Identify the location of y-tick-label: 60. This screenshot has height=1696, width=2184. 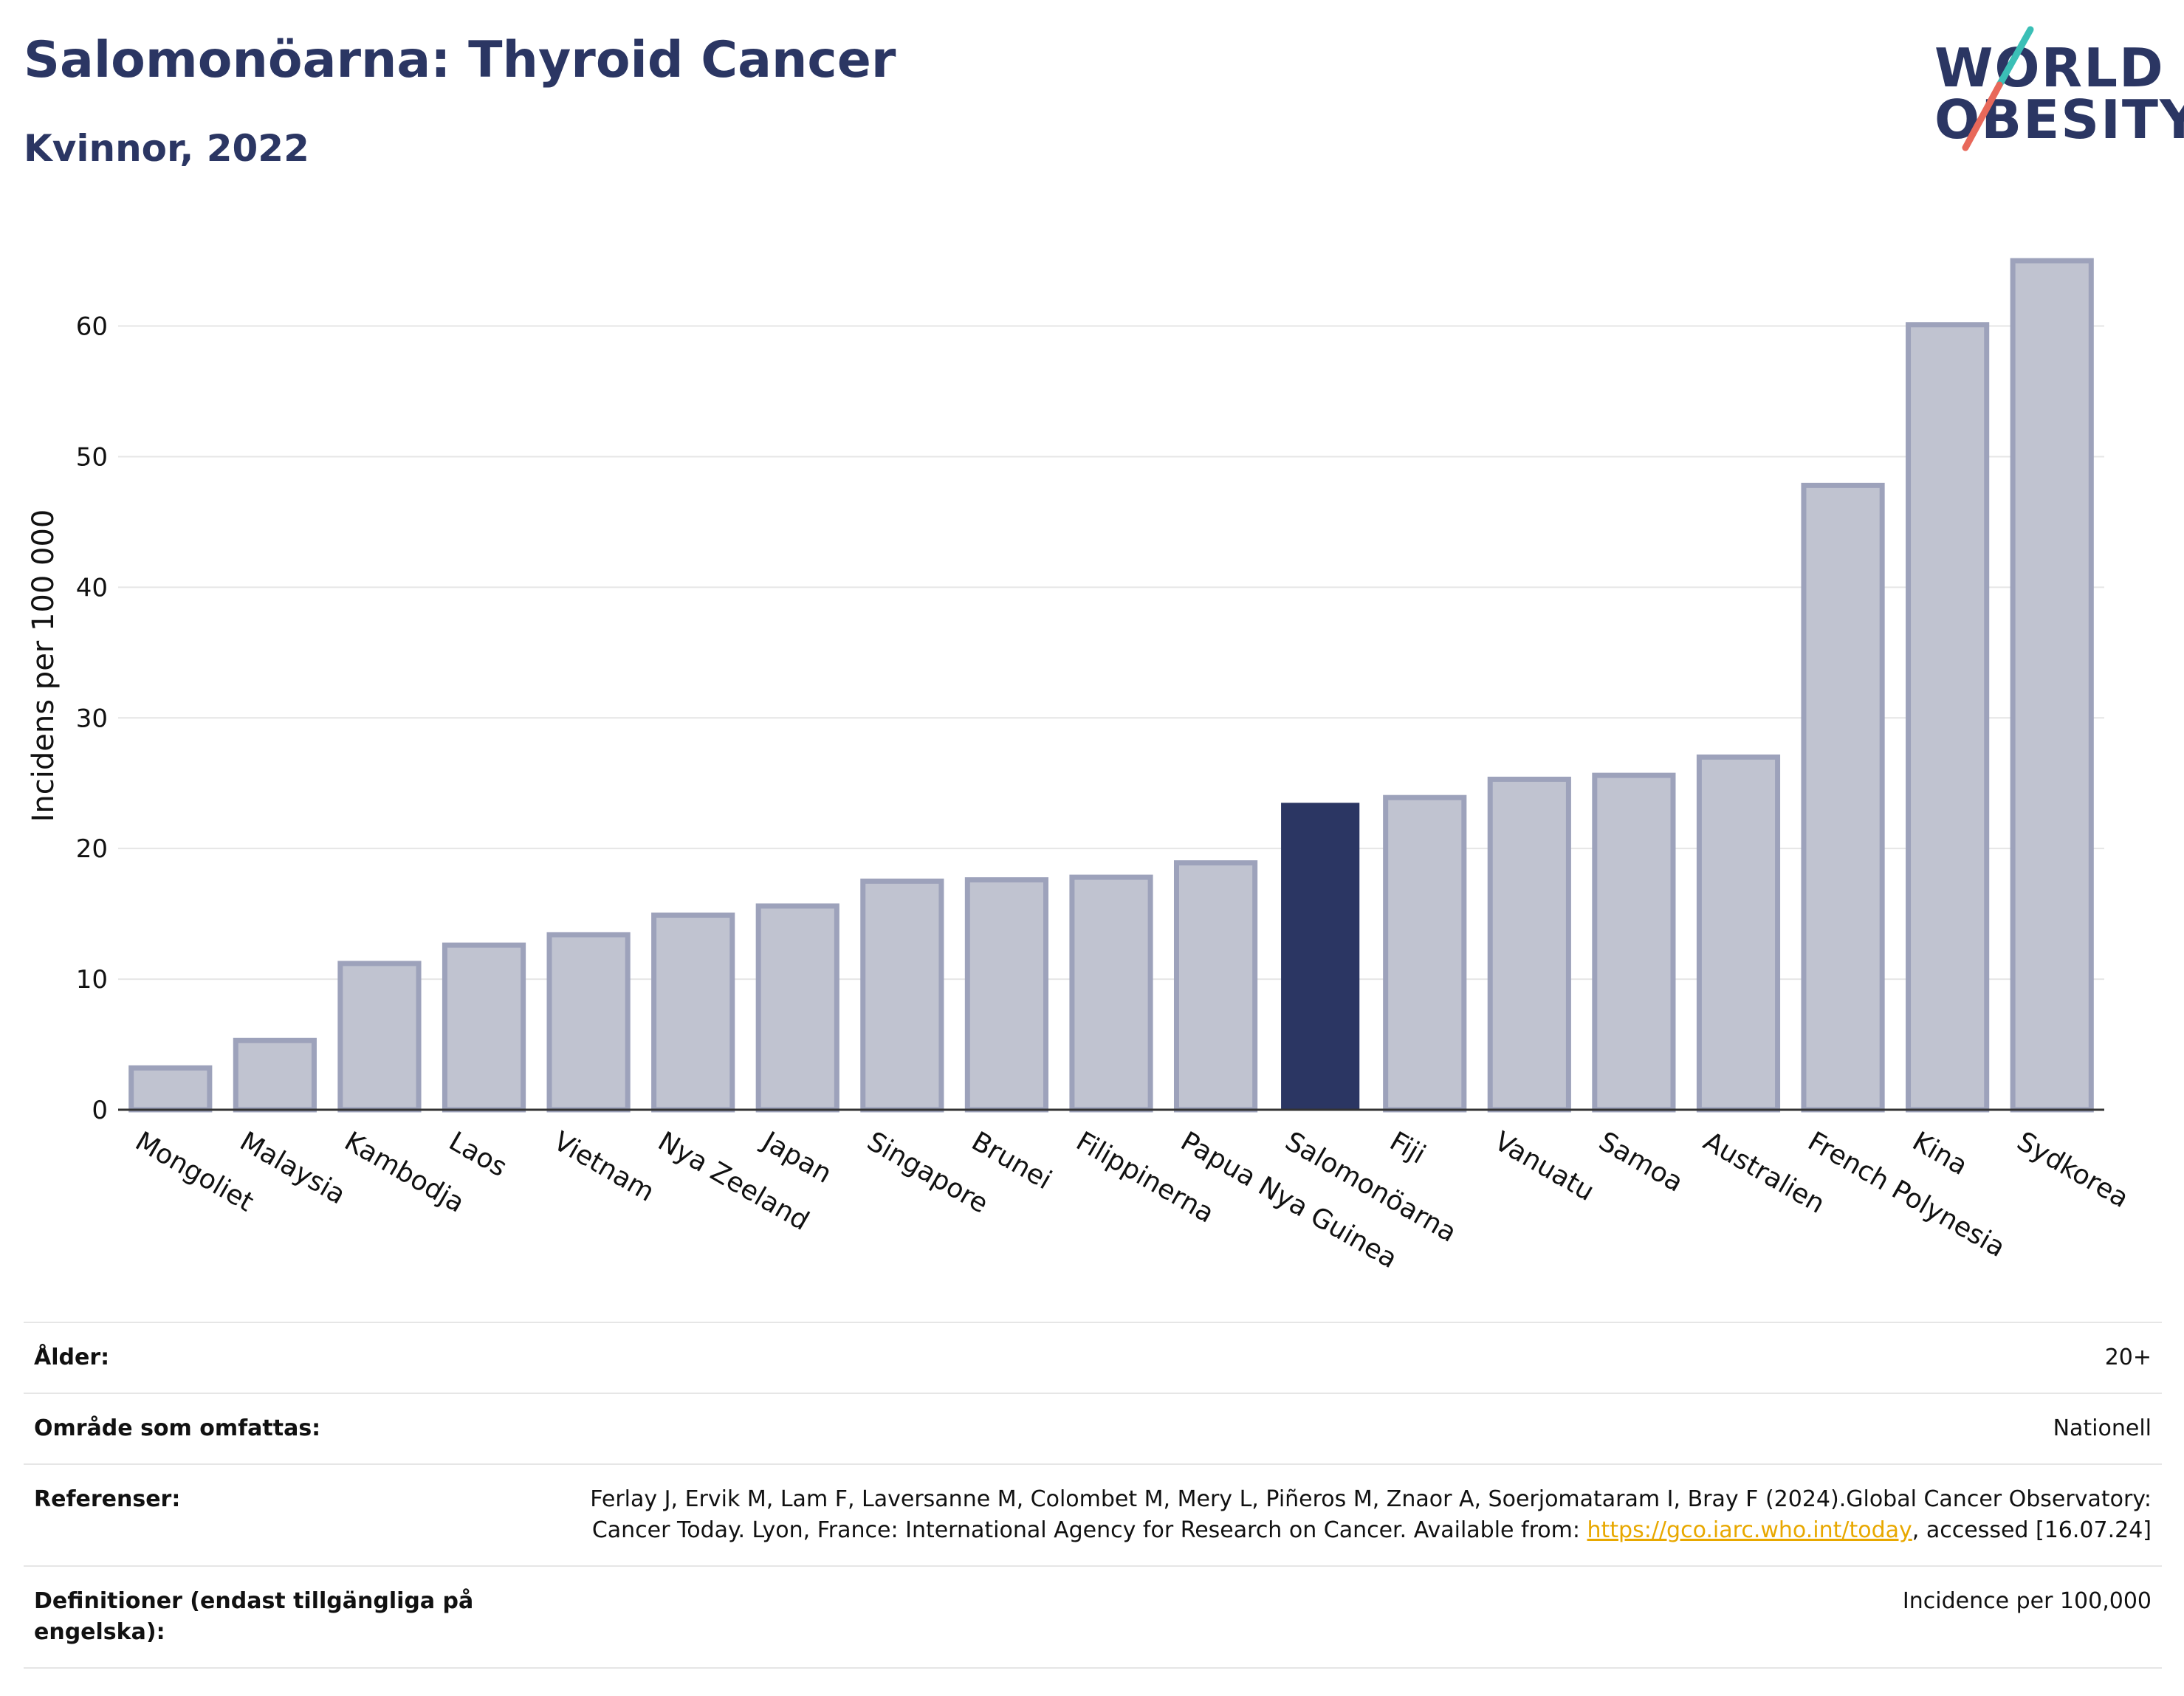
(92, 327).